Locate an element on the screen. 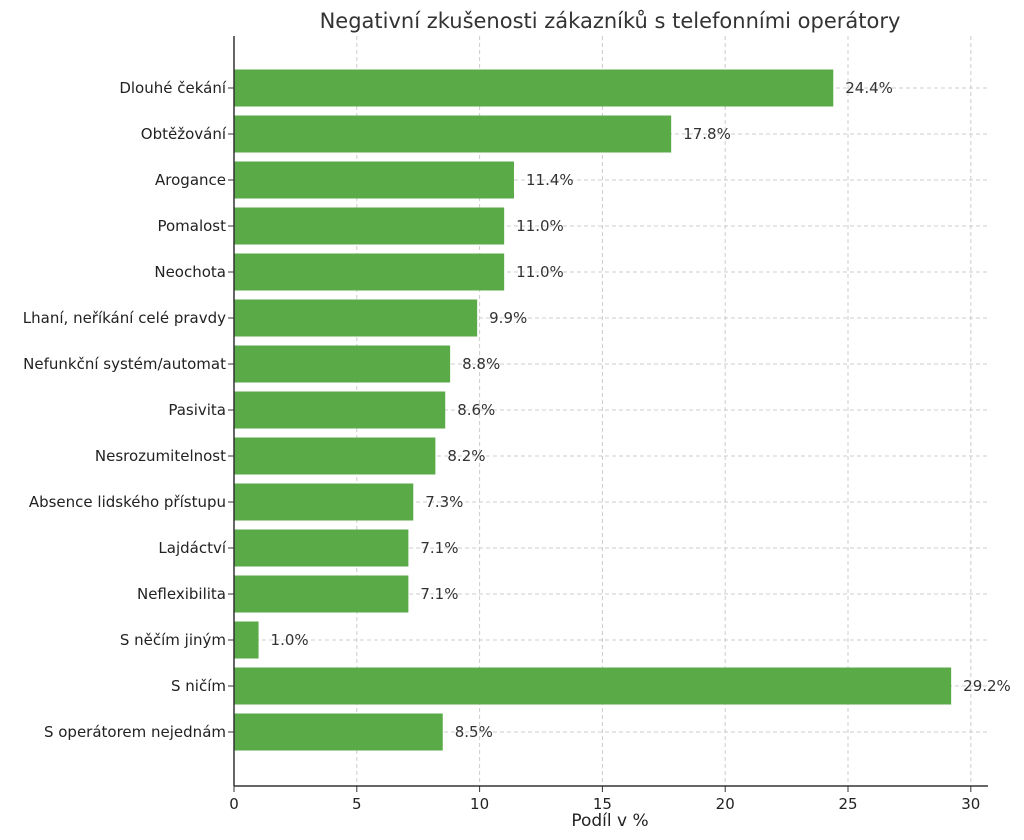  category-label: S něčím jiným is located at coordinates (173, 640).